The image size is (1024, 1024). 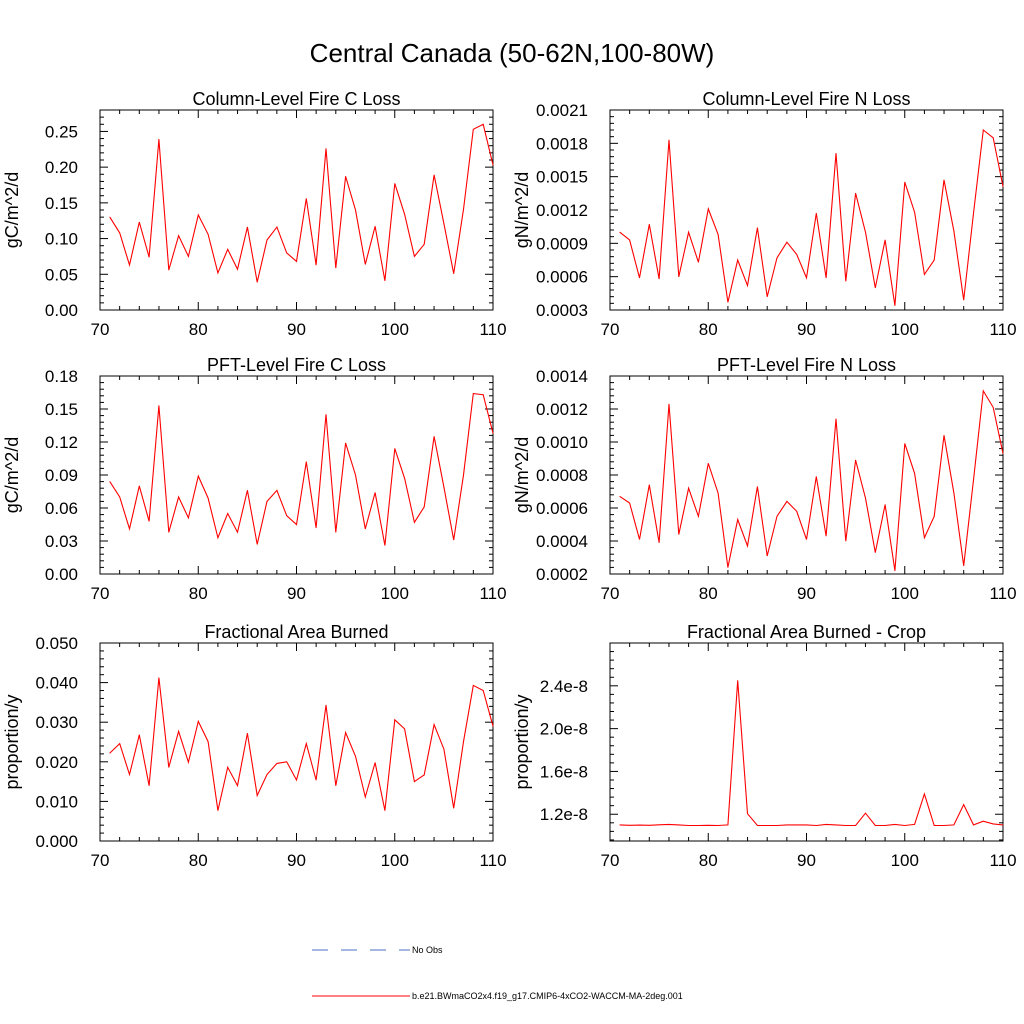 What do you see at coordinates (564, 771) in the screenshot?
I see `y-tick-label: 1.6e-8` at bounding box center [564, 771].